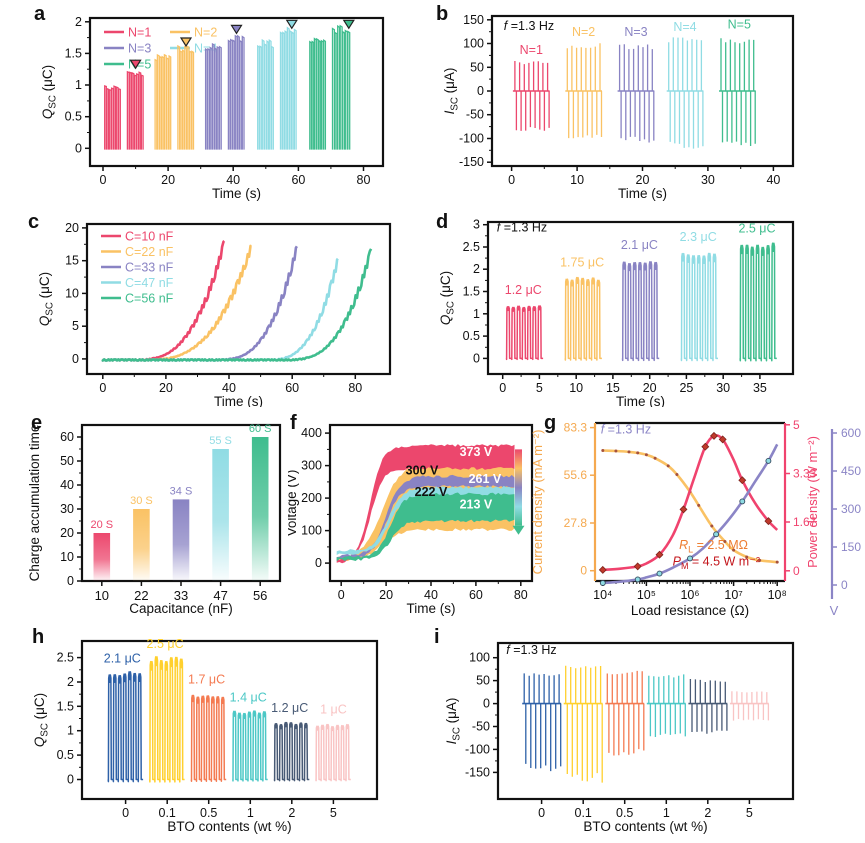 The height and width of the screenshot is (843, 865). I want to click on svg-text: 35, so click(760, 388).